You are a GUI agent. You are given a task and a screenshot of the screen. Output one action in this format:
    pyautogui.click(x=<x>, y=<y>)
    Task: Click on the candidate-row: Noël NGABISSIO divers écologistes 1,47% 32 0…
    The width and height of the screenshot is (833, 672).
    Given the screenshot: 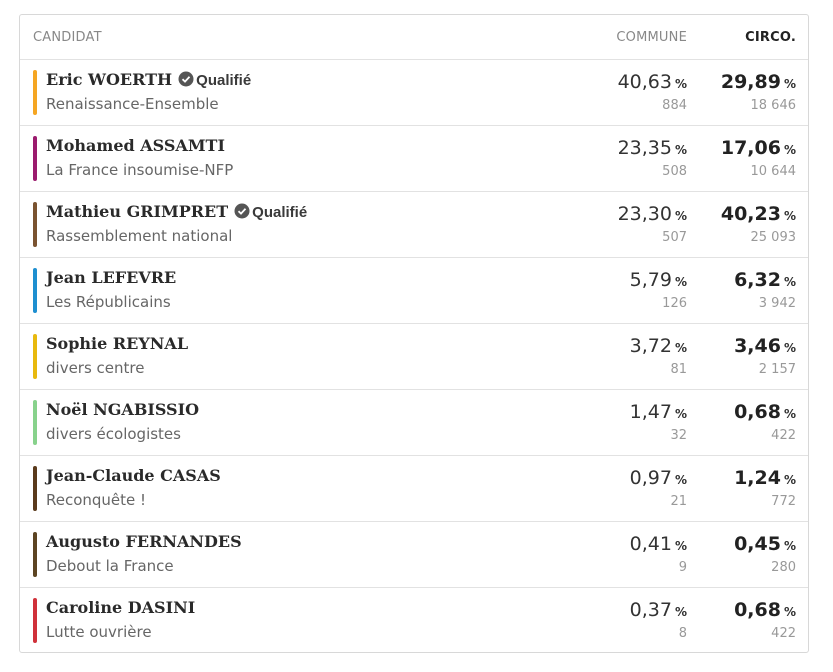 What is the action you would take?
    pyautogui.click(x=414, y=422)
    